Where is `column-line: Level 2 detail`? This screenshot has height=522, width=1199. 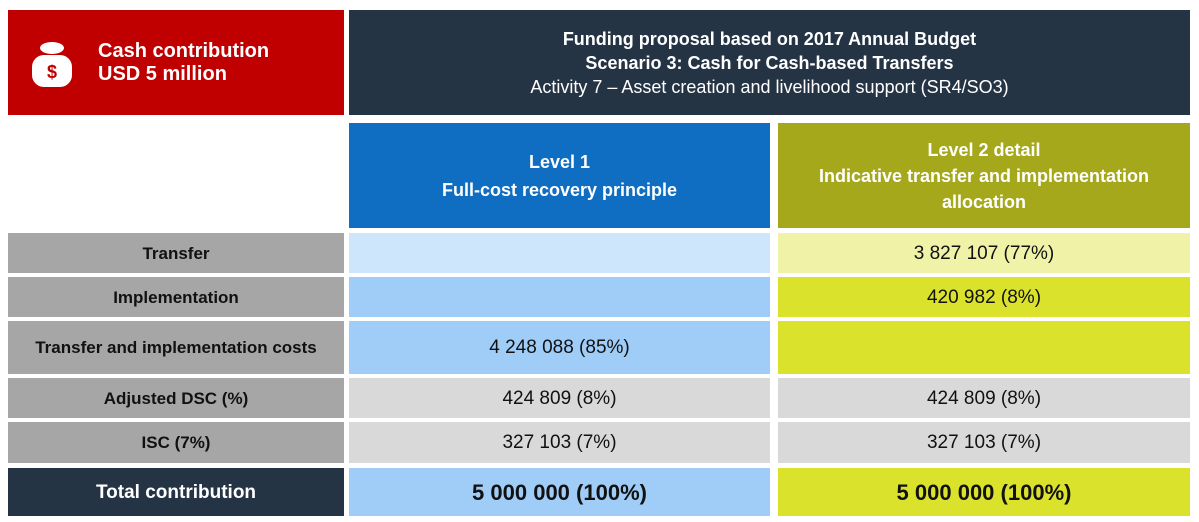
column-line: Level 2 detail is located at coordinates (984, 149).